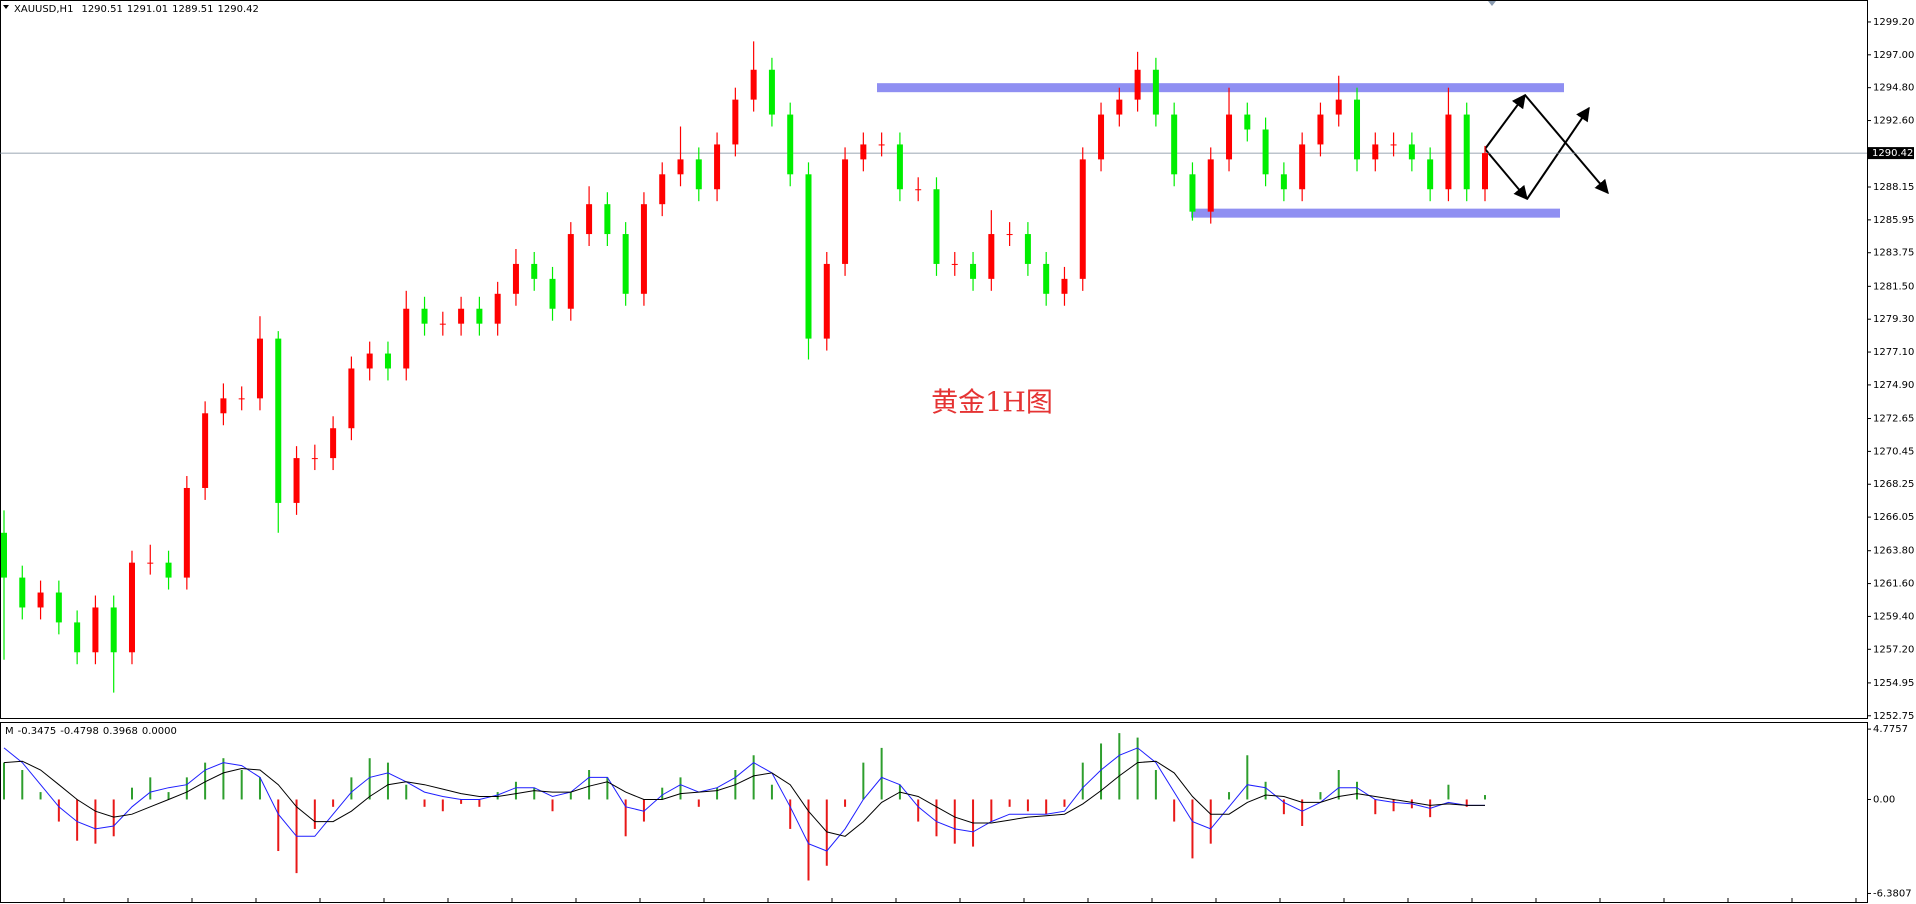 This screenshot has width=1916, height=904. What do you see at coordinates (1893, 484) in the screenshot?
I see `y-tick-label: 1268.25` at bounding box center [1893, 484].